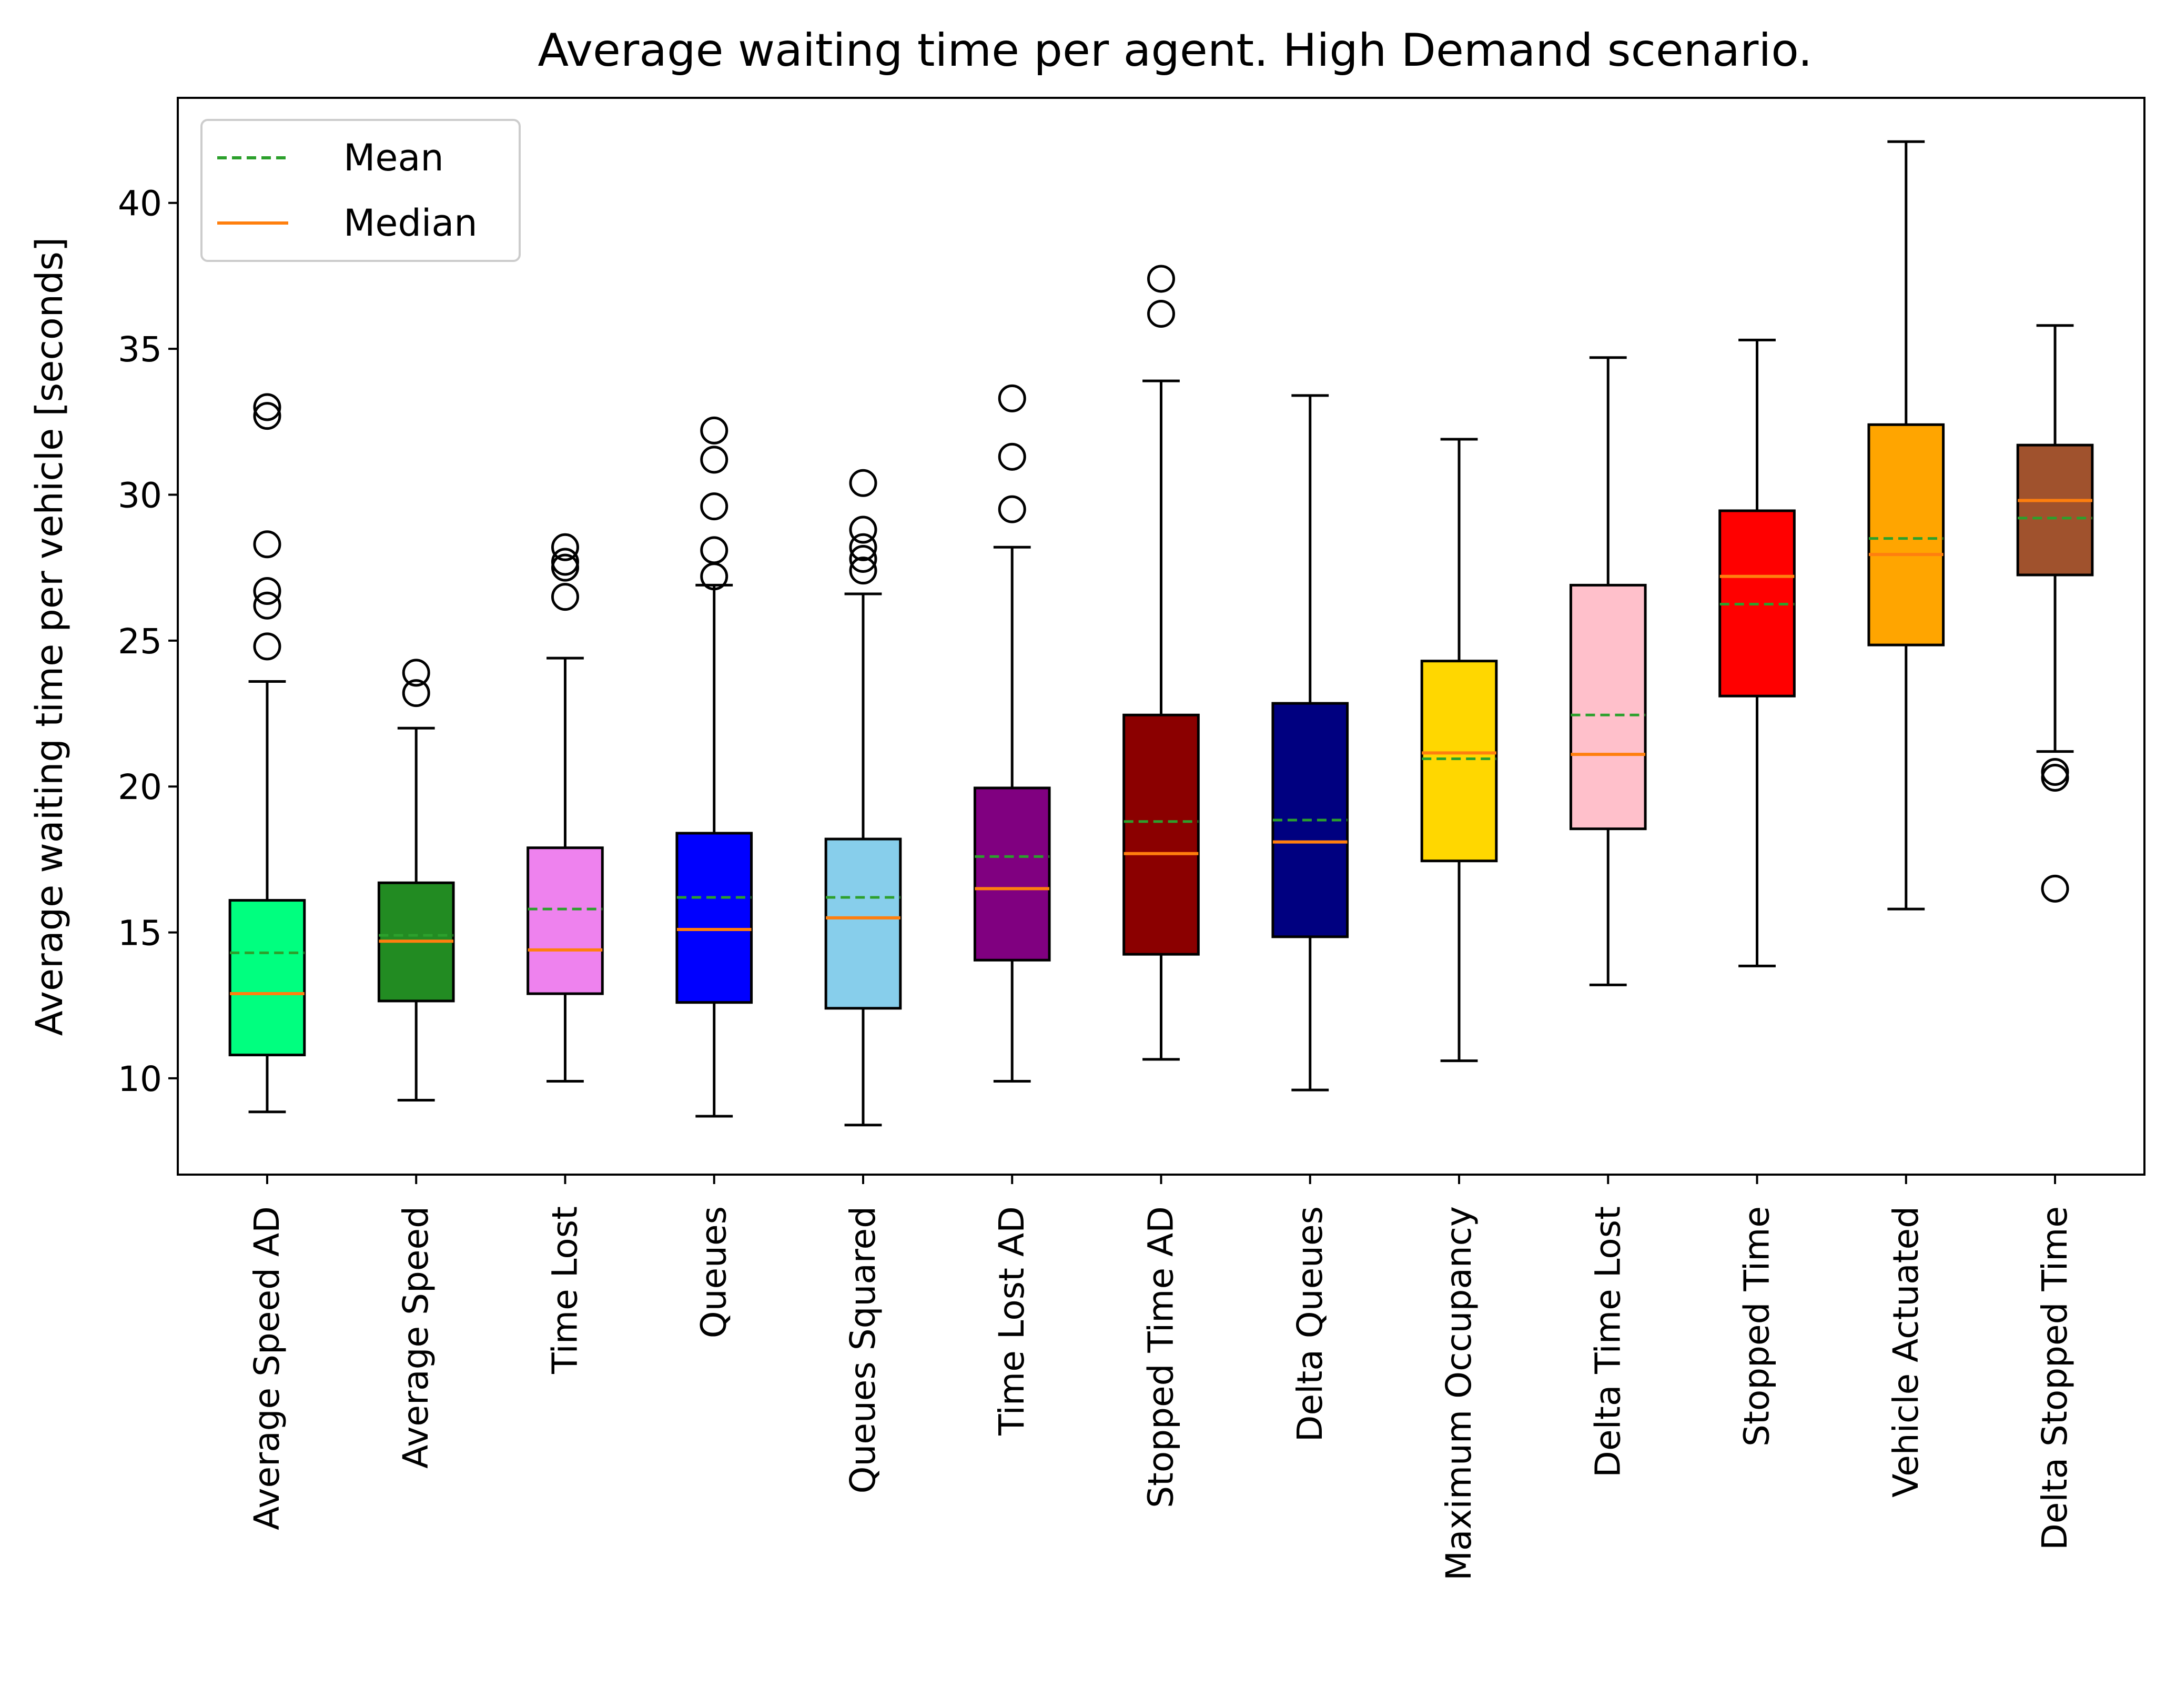  I want to click on box-group: Vehicle Actuated, so click(1906, 819).